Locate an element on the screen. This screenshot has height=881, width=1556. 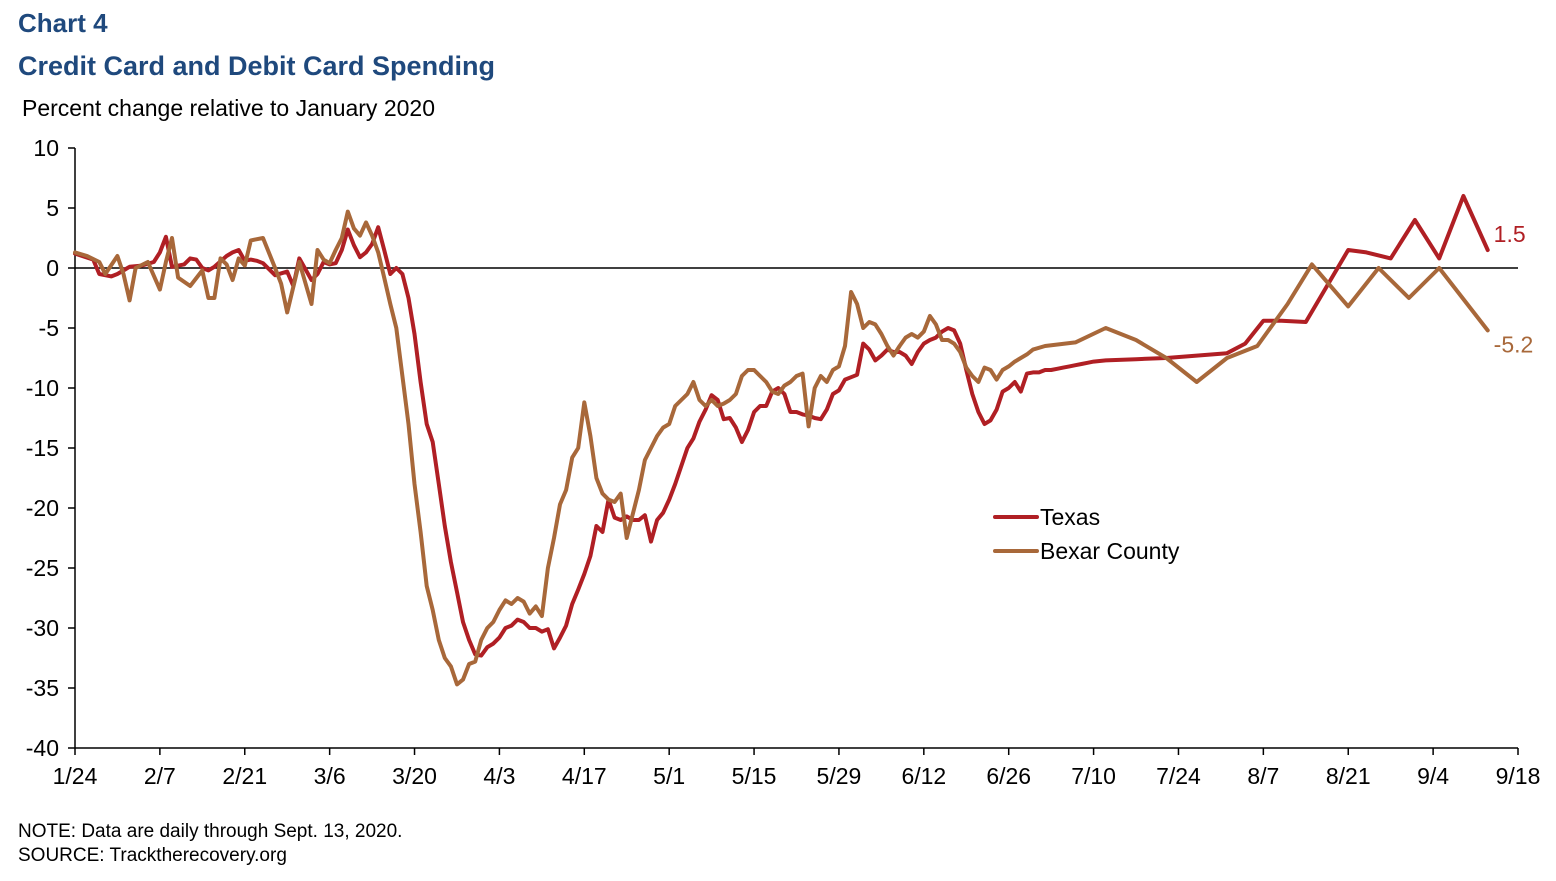
chart-number: Chart 4 is located at coordinates (63, 23).